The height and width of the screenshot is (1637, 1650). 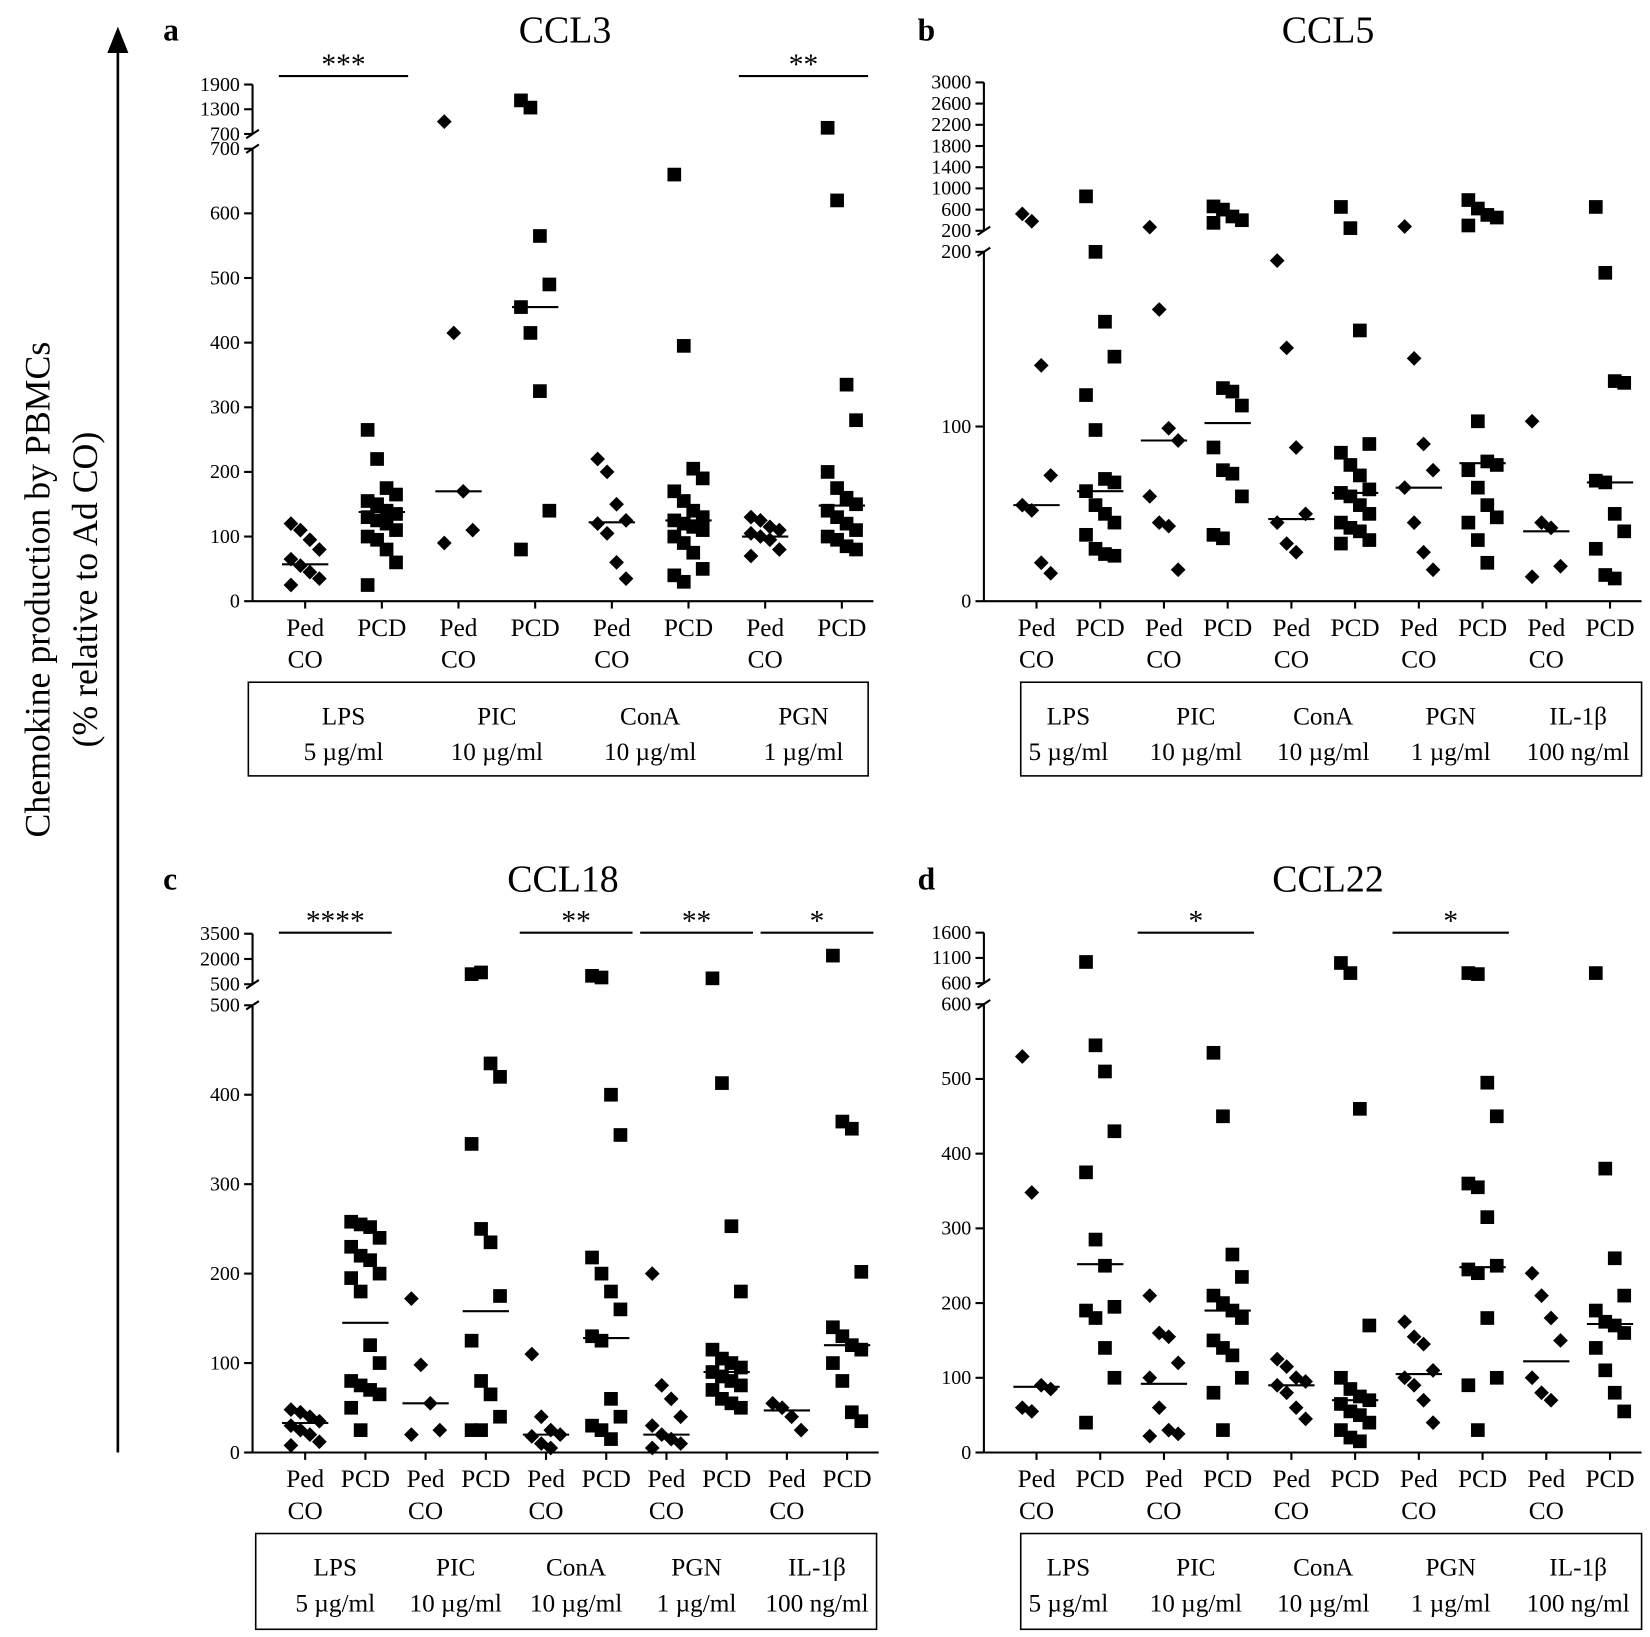 What do you see at coordinates (817, 1568) in the screenshot?
I see `stimulus-name: IL-1β` at bounding box center [817, 1568].